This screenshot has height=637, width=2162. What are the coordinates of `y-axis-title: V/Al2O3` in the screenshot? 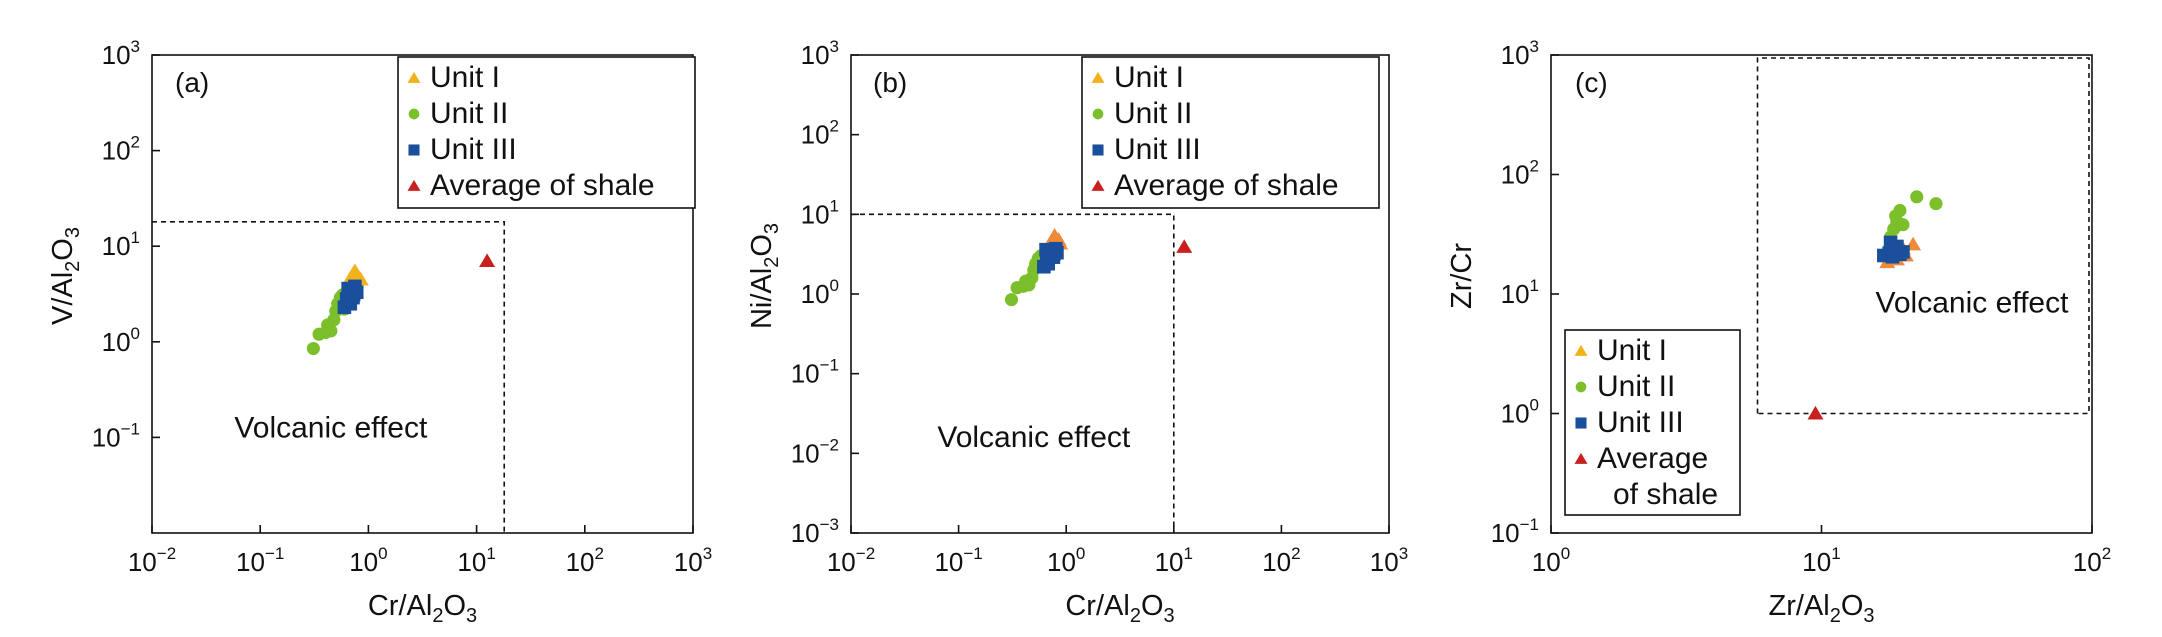 It's located at (65, 276).